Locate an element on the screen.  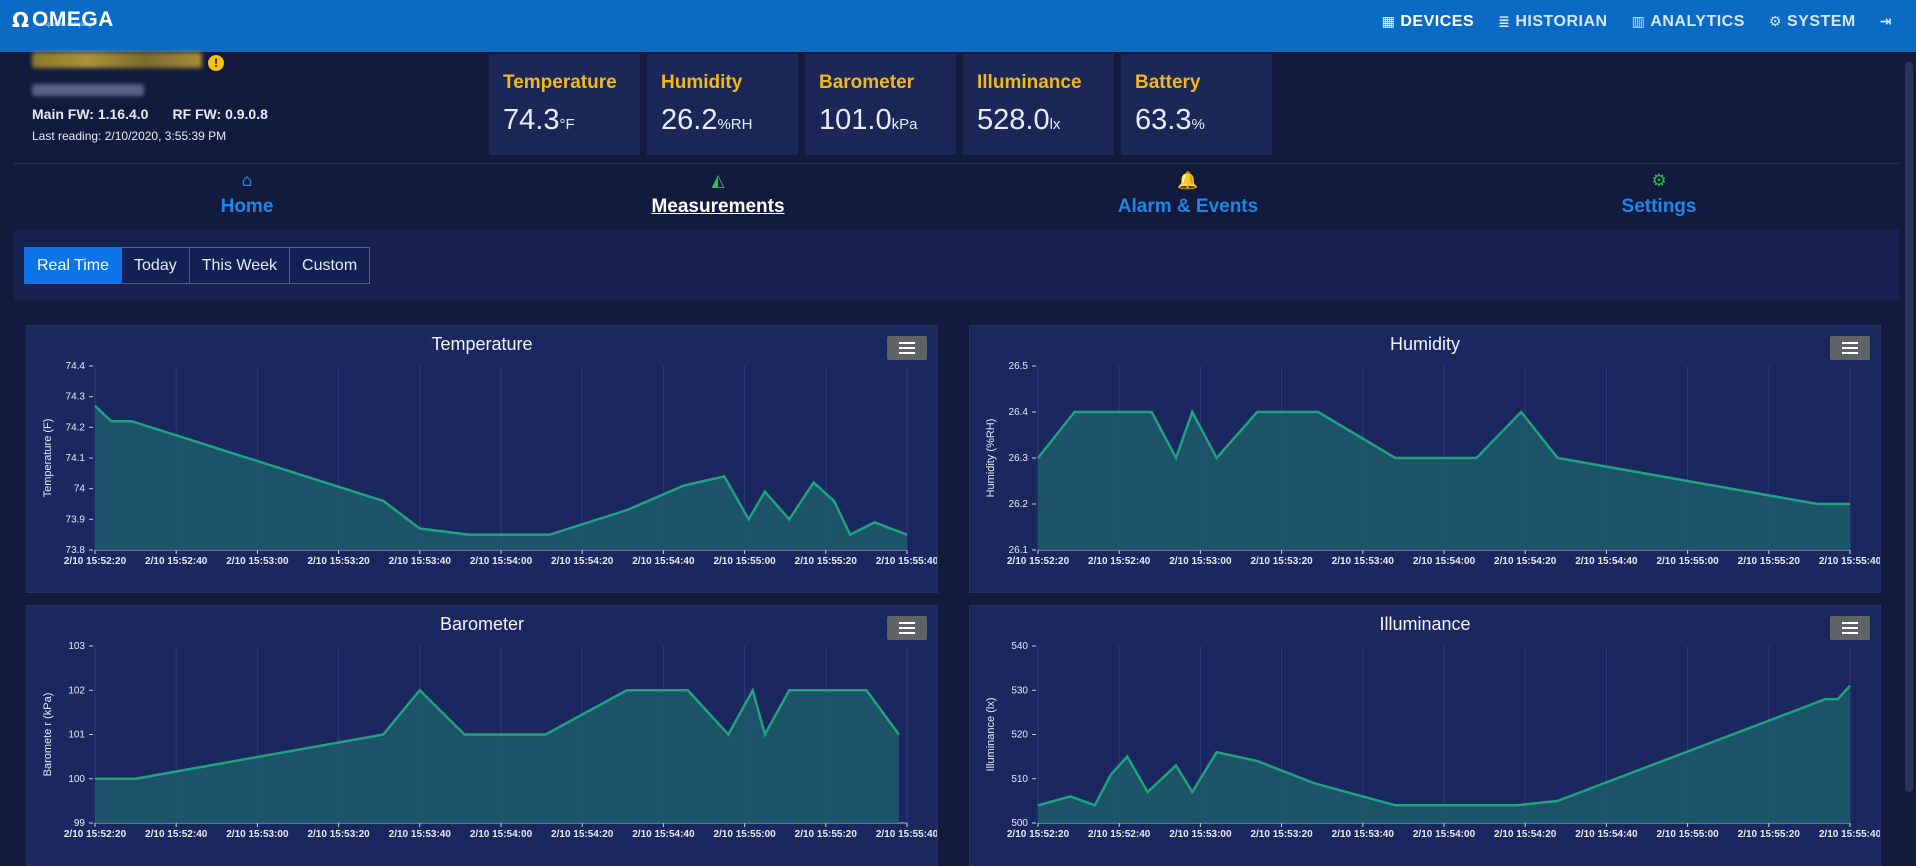
time-range-group: Real Time Today This Week Custom is located at coordinates (197, 265).